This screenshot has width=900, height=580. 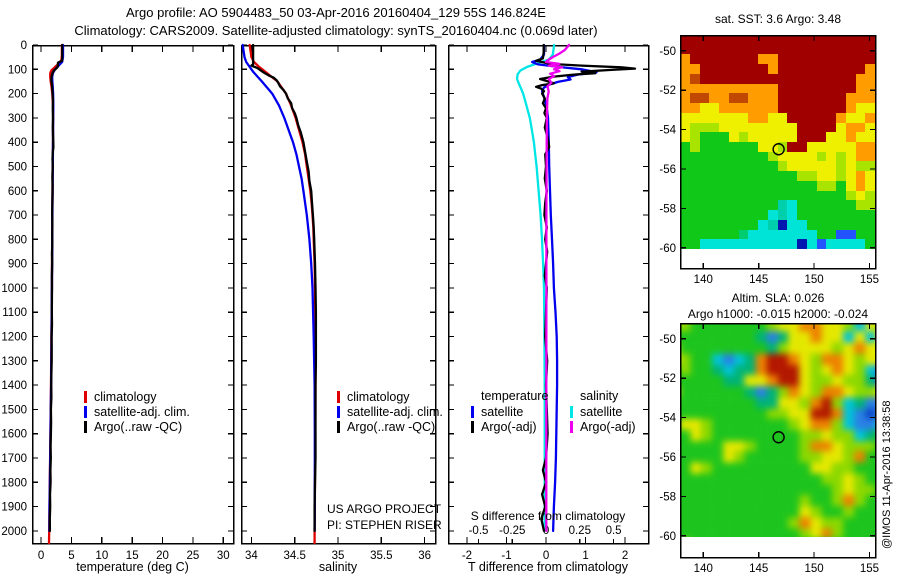 I want to click on tick-label: 1400, so click(x=14, y=386).